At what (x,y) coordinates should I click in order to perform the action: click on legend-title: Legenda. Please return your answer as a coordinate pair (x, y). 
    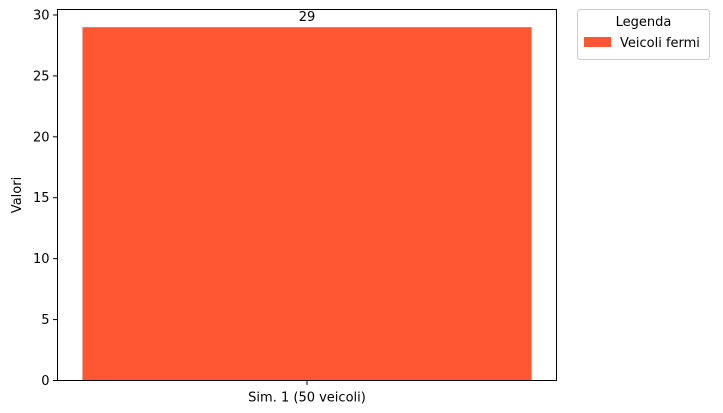
    Looking at the image, I should click on (644, 22).